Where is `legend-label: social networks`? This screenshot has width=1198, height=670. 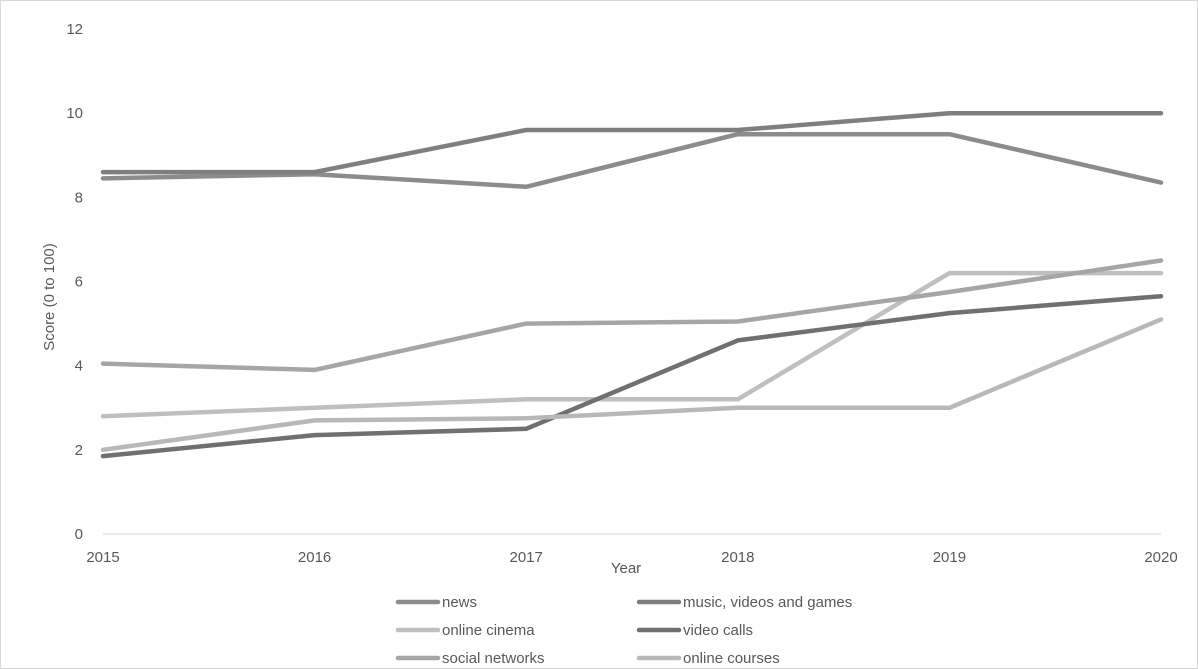
legend-label: social networks is located at coordinates (493, 658).